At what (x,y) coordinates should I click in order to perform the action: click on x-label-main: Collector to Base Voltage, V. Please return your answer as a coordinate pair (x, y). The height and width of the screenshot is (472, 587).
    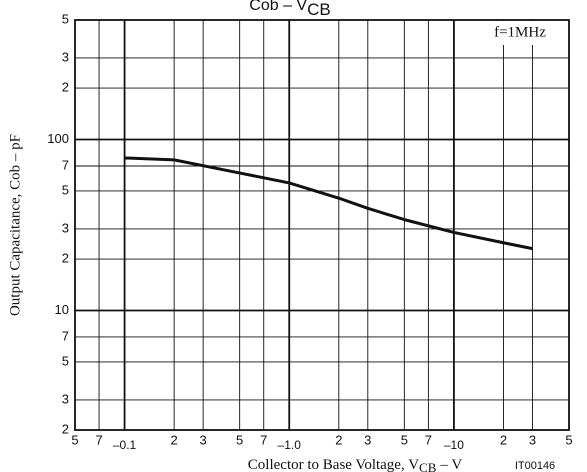
    Looking at the image, I should click on (333, 464).